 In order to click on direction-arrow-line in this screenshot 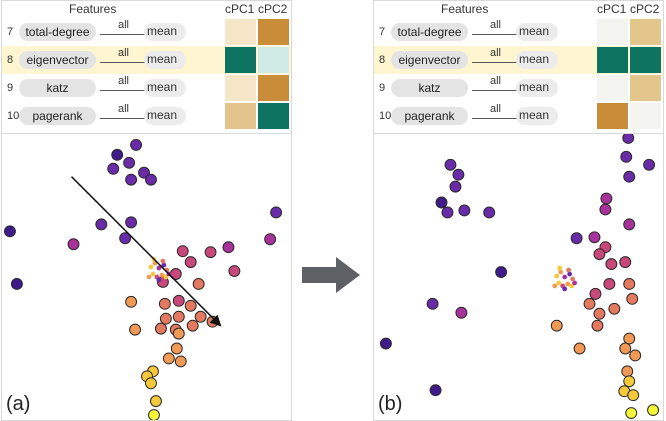, I will do `click(143, 248)`.